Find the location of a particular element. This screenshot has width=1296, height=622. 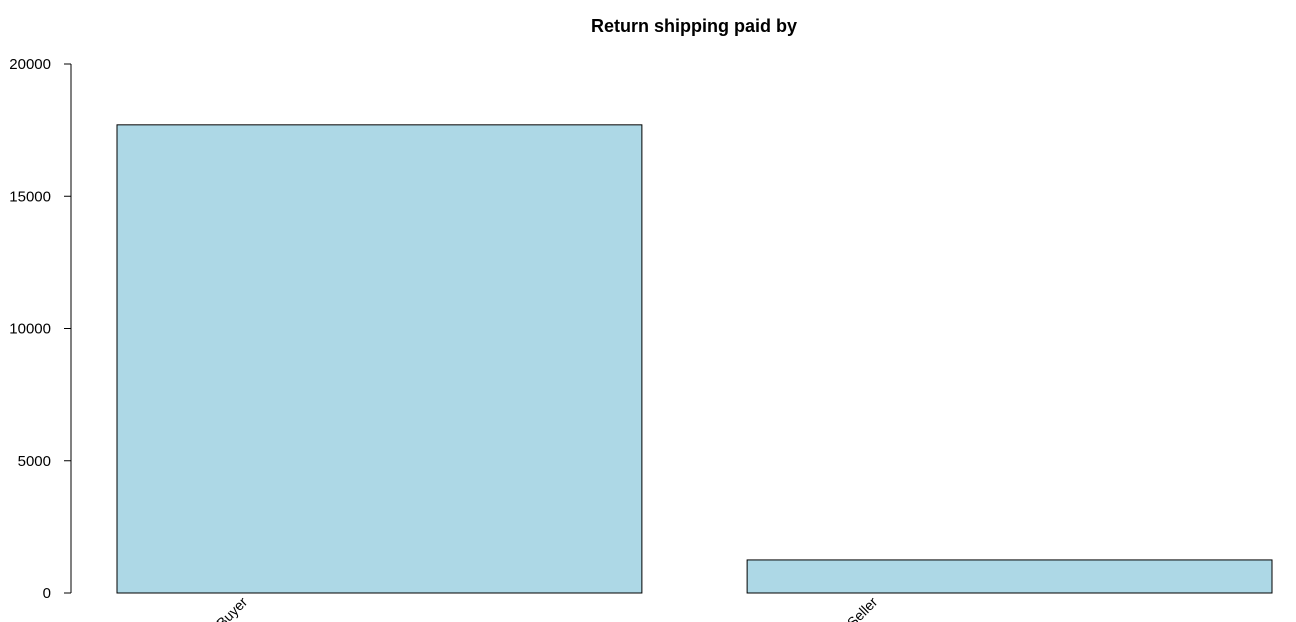

y-tick-label: 5000 is located at coordinates (34, 461).